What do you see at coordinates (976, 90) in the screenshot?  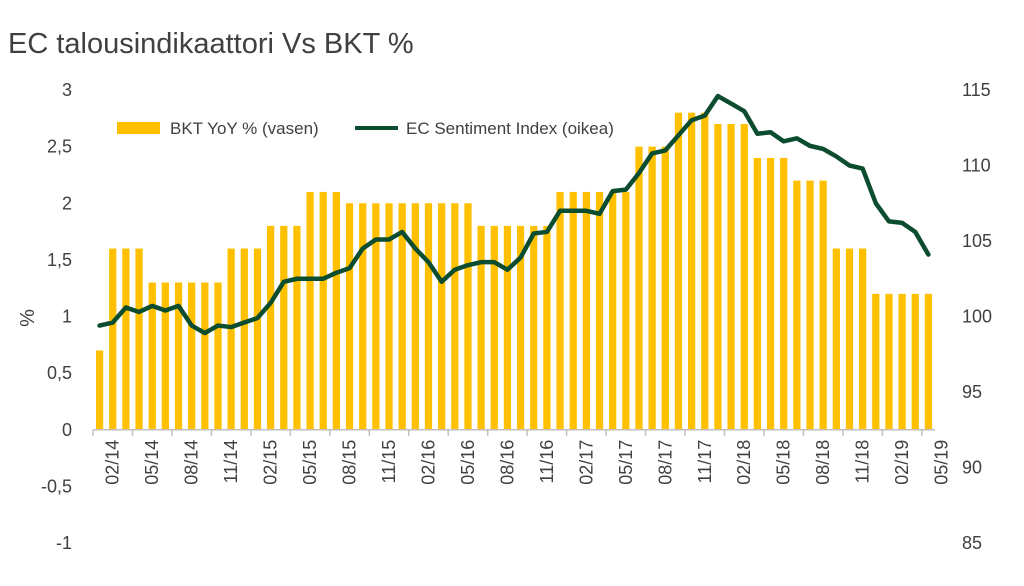 I see `right-tick-label: 115` at bounding box center [976, 90].